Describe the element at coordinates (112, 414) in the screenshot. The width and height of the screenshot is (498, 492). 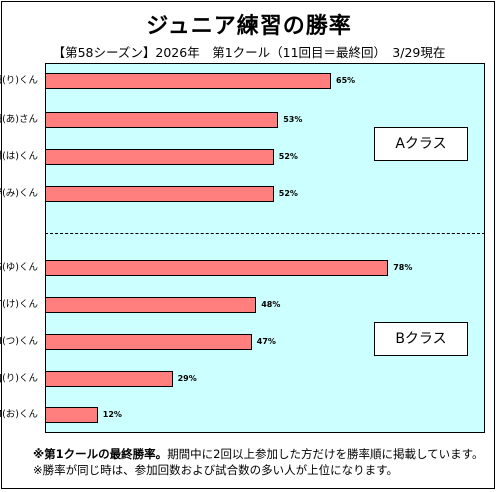
I see `bar-value-label: 12%` at that location.